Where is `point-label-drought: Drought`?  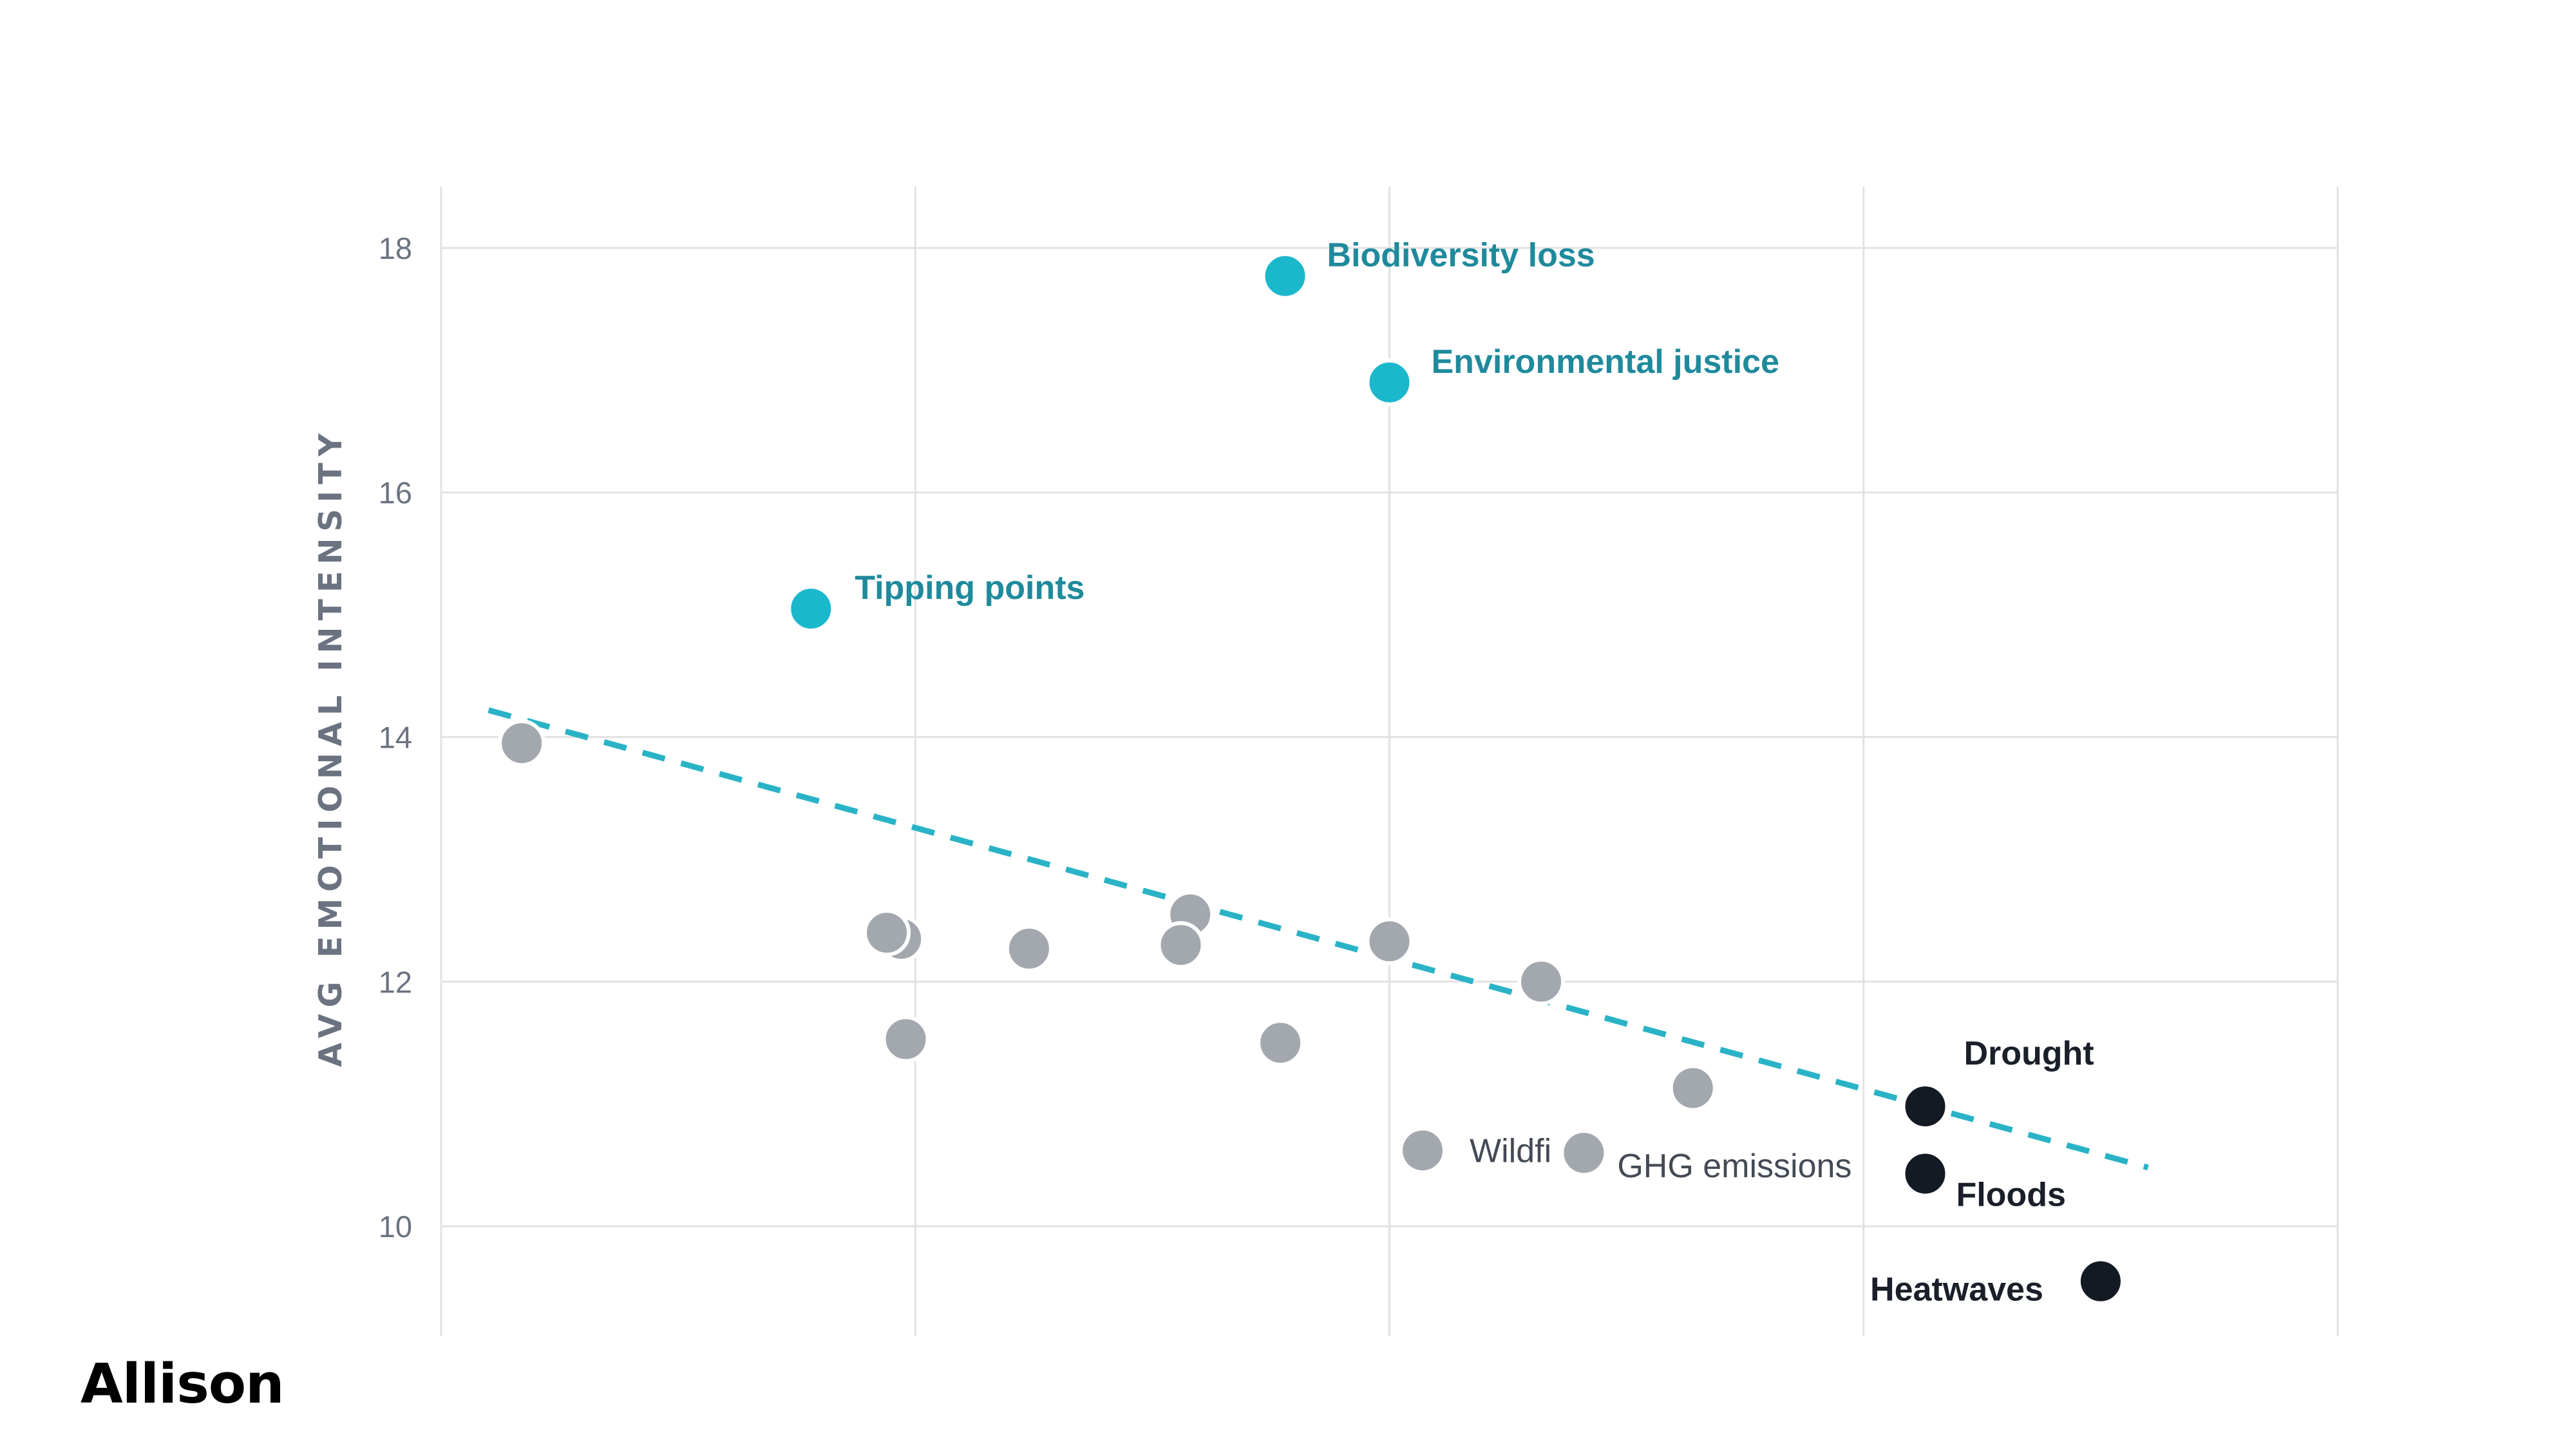 point-label-drought: Drought is located at coordinates (2029, 1053).